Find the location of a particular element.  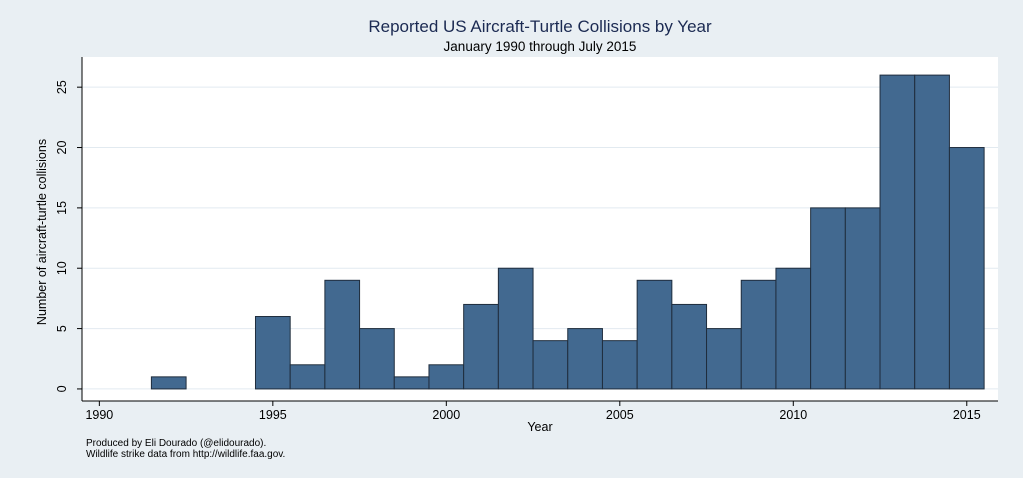

y-axis-label: Number of aircraft-turtle collisions is located at coordinates (42, 232).